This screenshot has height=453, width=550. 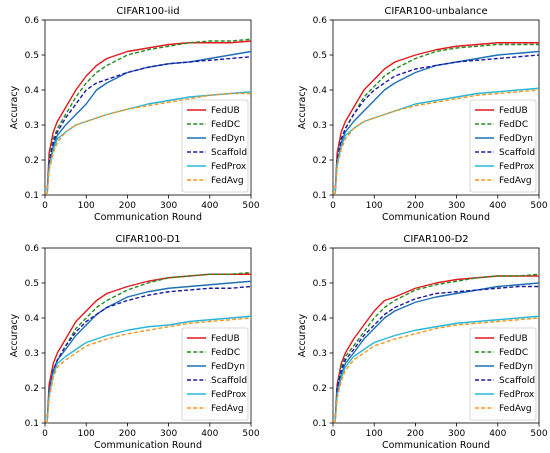 I want to click on y-tick-label: 0.3, so click(x=320, y=354).